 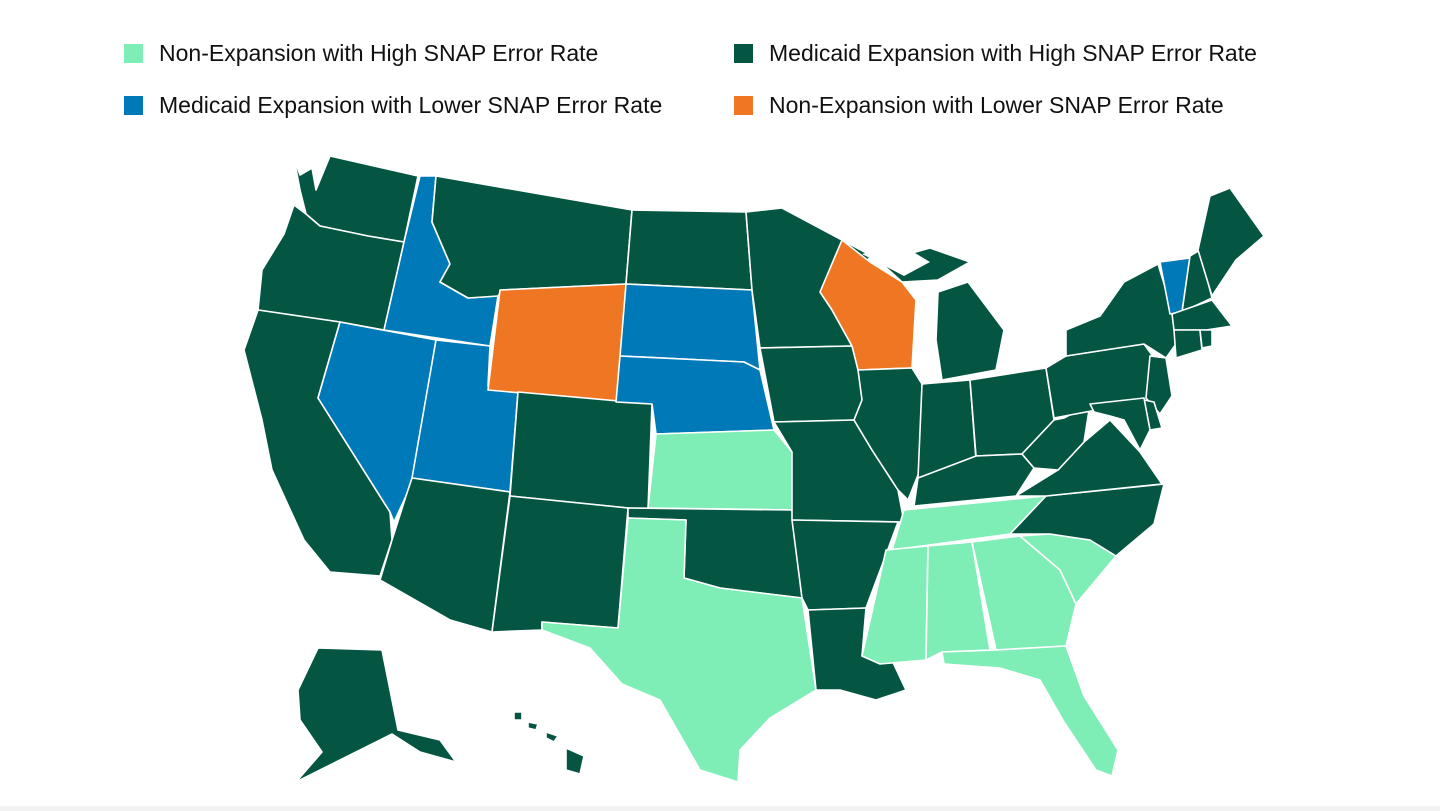 What do you see at coordinates (1197, 281) in the screenshot?
I see `state-nh` at bounding box center [1197, 281].